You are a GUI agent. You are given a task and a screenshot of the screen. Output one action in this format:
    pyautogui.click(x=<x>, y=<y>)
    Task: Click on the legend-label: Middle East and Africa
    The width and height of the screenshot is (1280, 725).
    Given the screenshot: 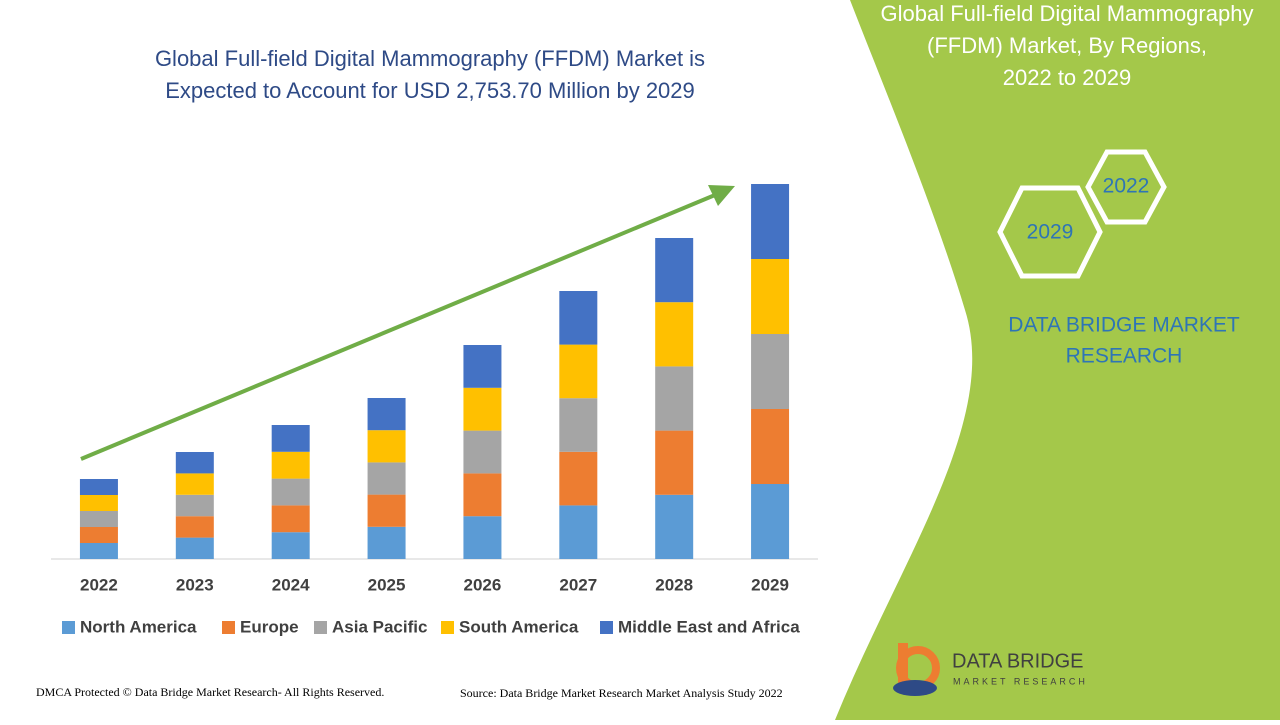 What is the action you would take?
    pyautogui.click(x=709, y=626)
    